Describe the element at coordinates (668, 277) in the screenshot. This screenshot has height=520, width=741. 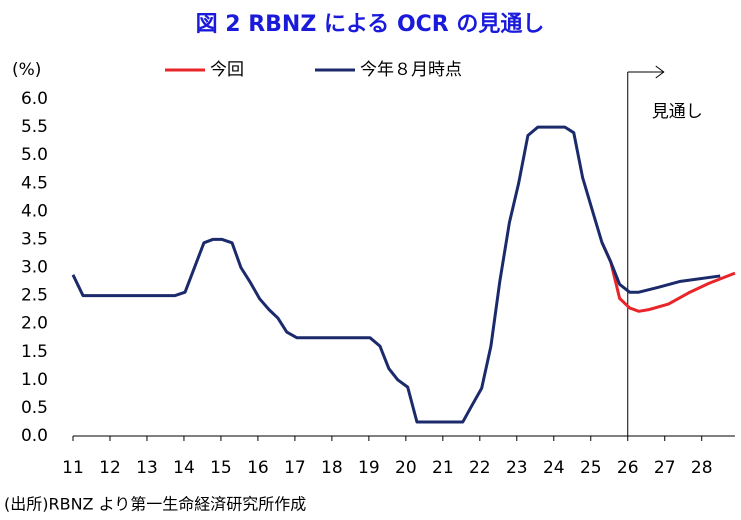
I see `series-line` at that location.